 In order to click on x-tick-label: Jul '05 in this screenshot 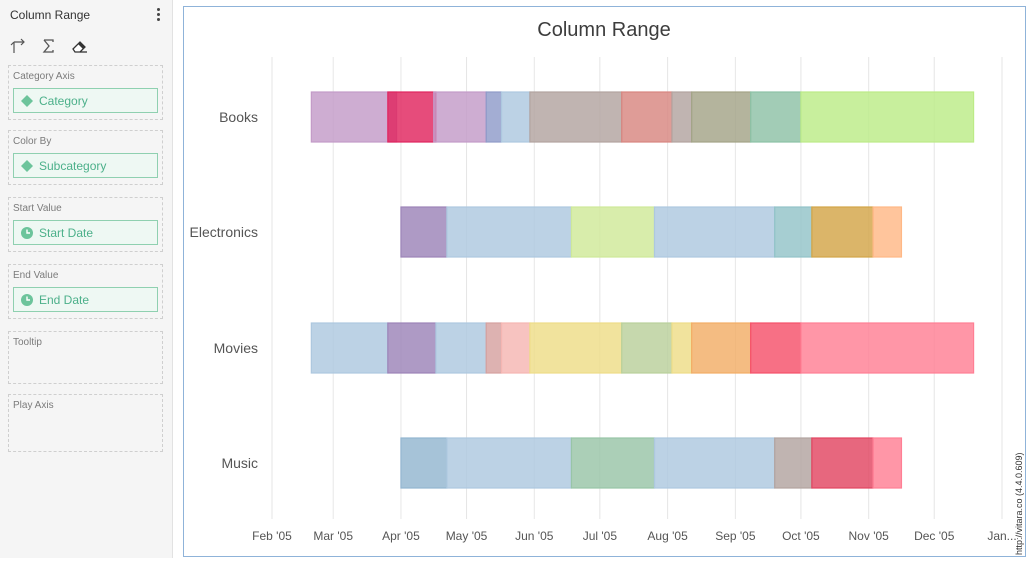, I will do `click(600, 536)`.